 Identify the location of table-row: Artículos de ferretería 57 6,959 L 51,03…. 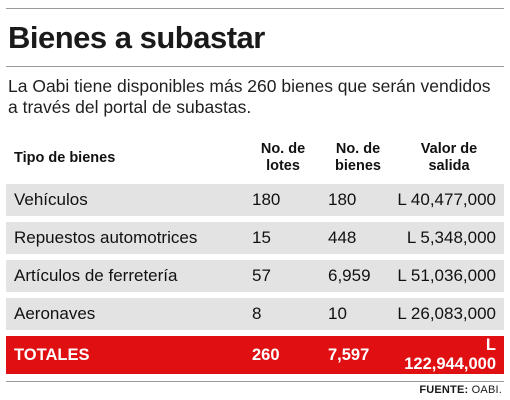
(255, 276).